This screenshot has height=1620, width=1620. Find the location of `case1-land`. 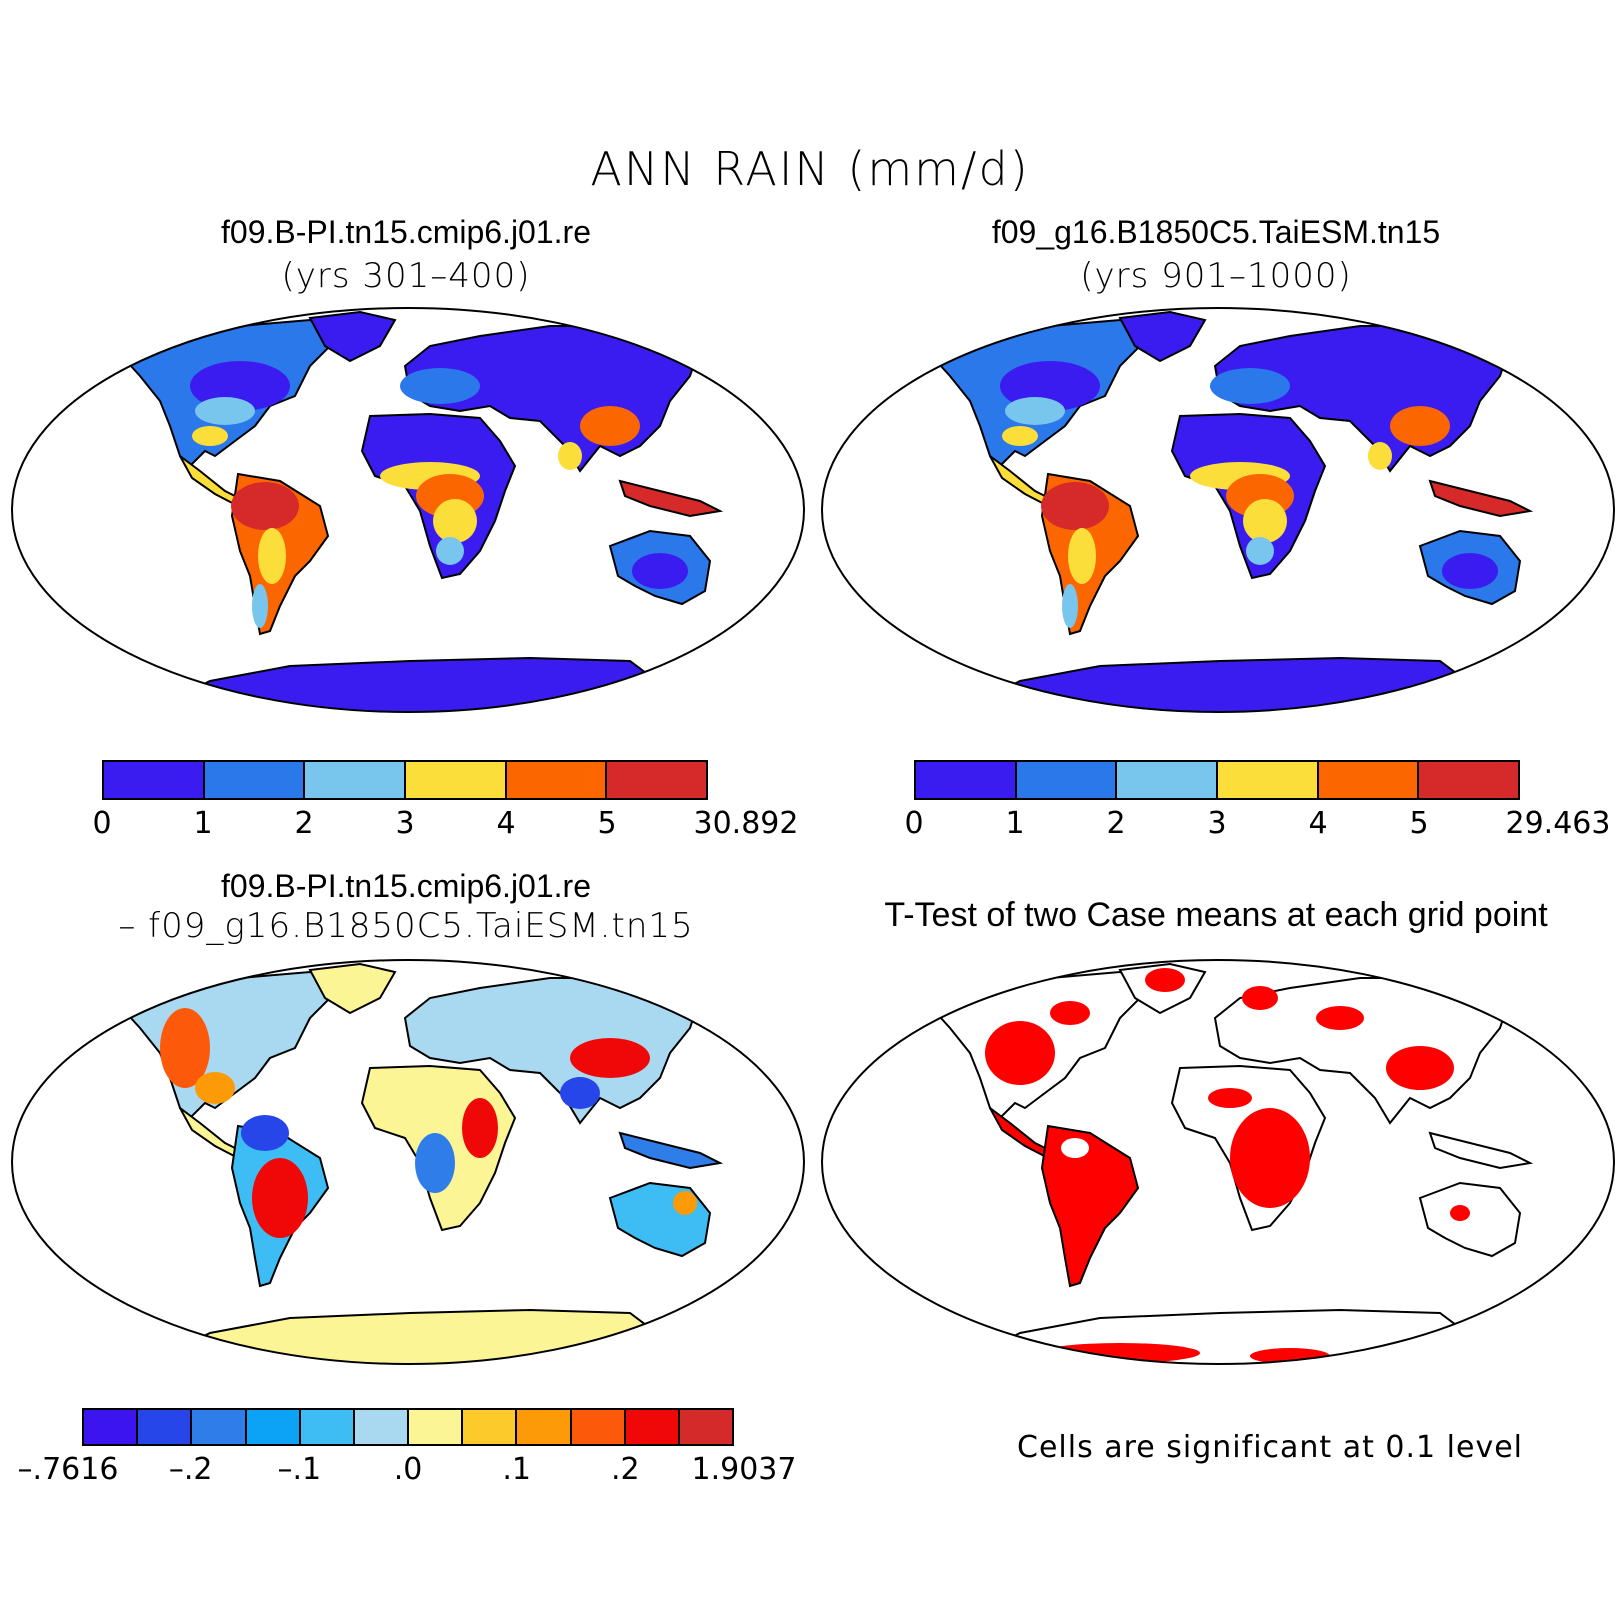

case1-land is located at coordinates (421, 511).